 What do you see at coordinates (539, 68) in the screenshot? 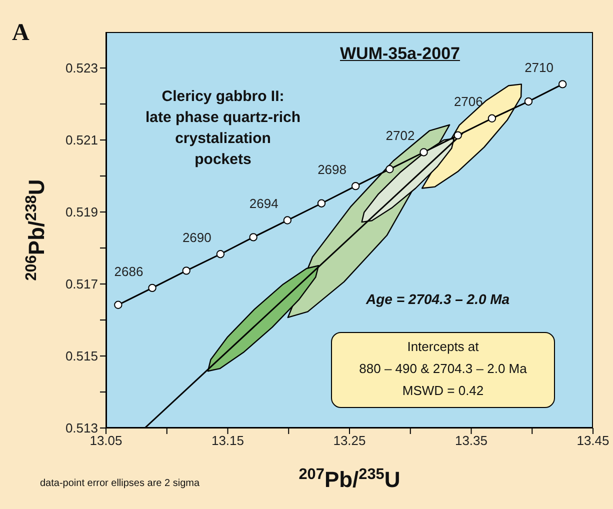
I see `annotation: 2710` at bounding box center [539, 68].